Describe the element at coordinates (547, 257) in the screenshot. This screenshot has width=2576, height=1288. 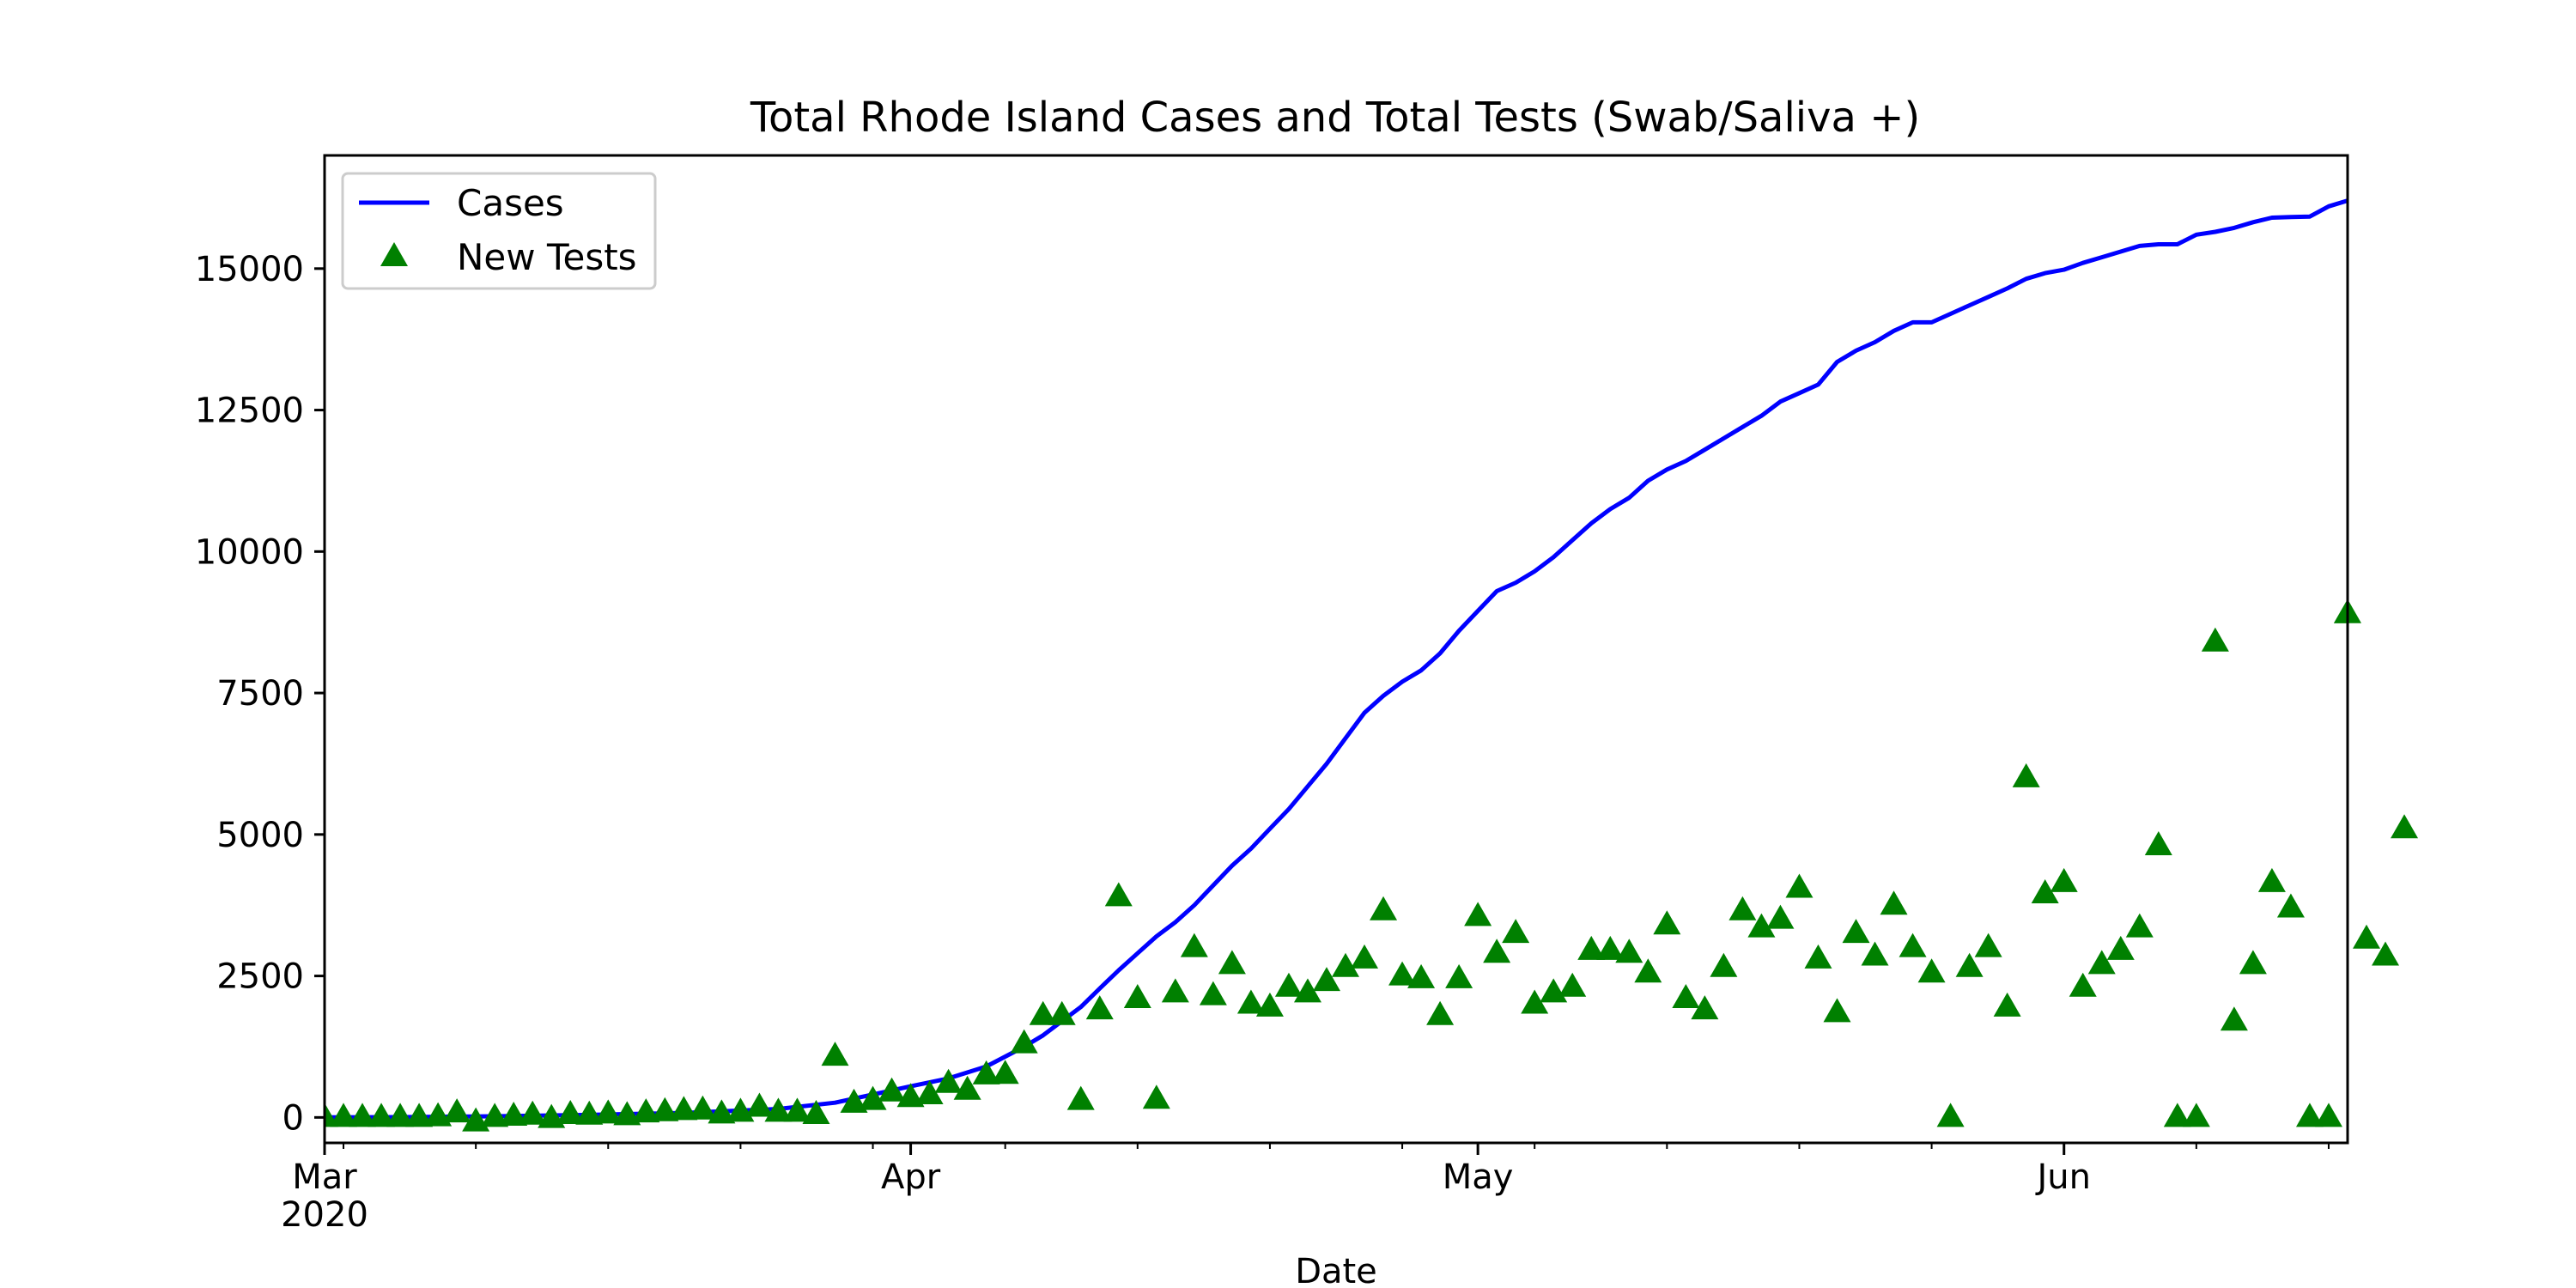
I see `legend-label: New Tests` at that location.